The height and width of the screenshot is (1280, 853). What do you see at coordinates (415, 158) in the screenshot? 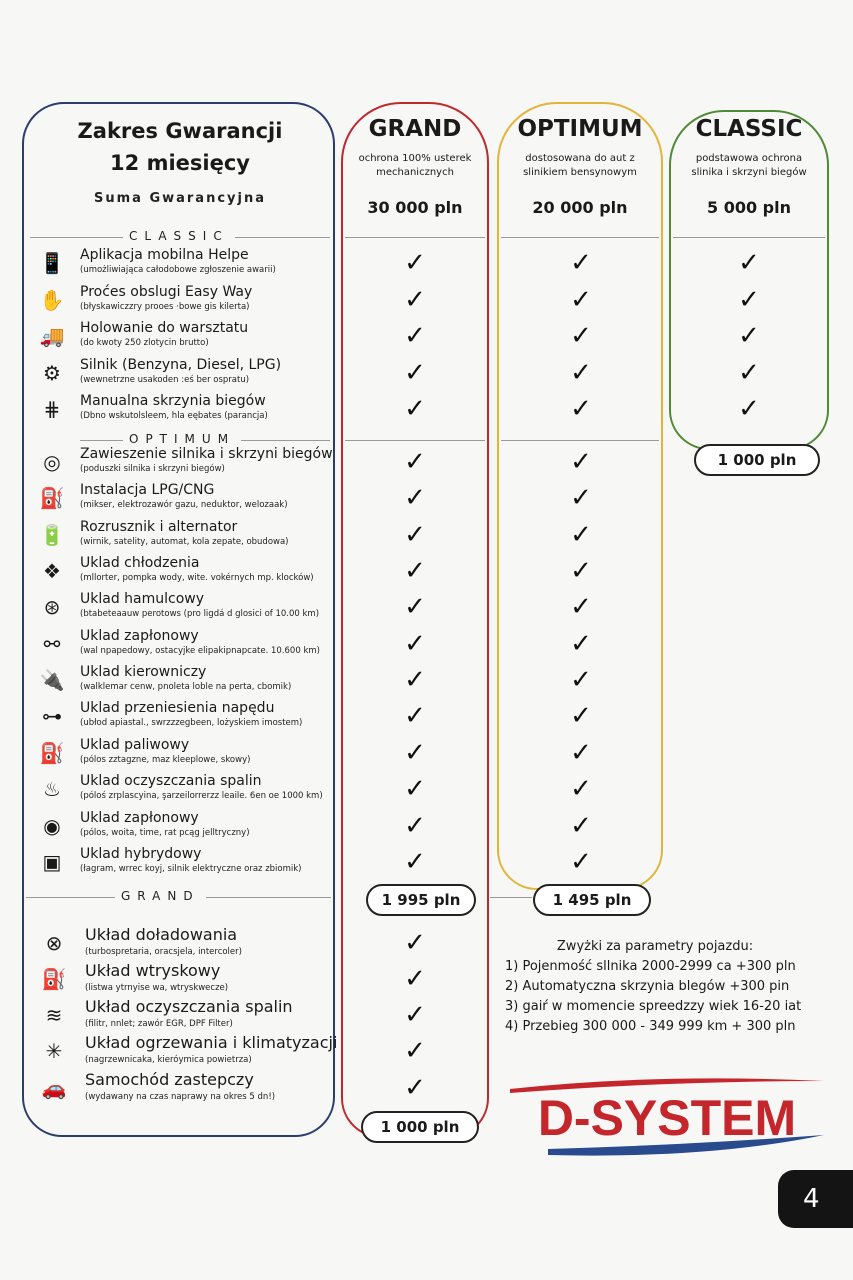
I see `grand-desc-1: ochrona 100% usterek` at bounding box center [415, 158].